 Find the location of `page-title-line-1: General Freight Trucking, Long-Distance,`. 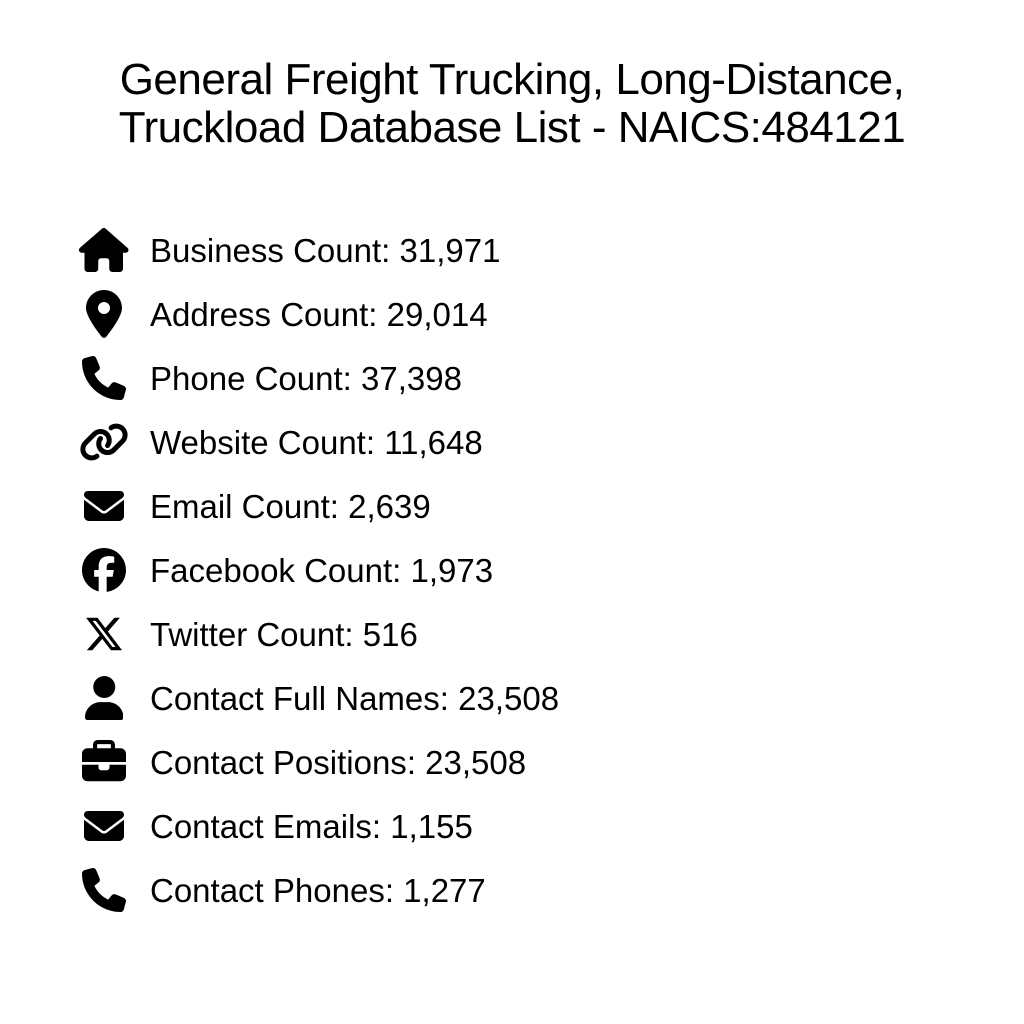

page-title-line-1: General Freight Trucking, Long-Distance, is located at coordinates (512, 79).